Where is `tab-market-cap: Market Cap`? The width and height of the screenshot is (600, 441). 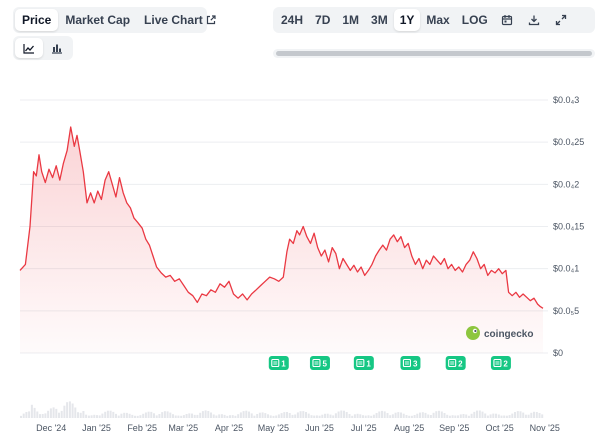 tab-market-cap: Market Cap is located at coordinates (98, 20).